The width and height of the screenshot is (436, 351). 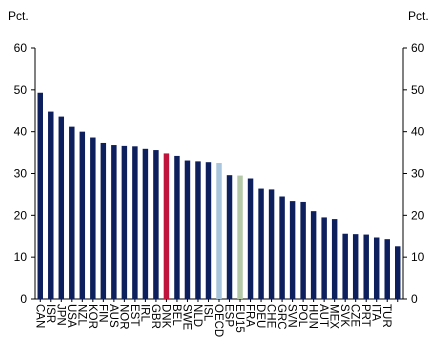 I want to click on category-label: TUR, so click(x=386, y=316).